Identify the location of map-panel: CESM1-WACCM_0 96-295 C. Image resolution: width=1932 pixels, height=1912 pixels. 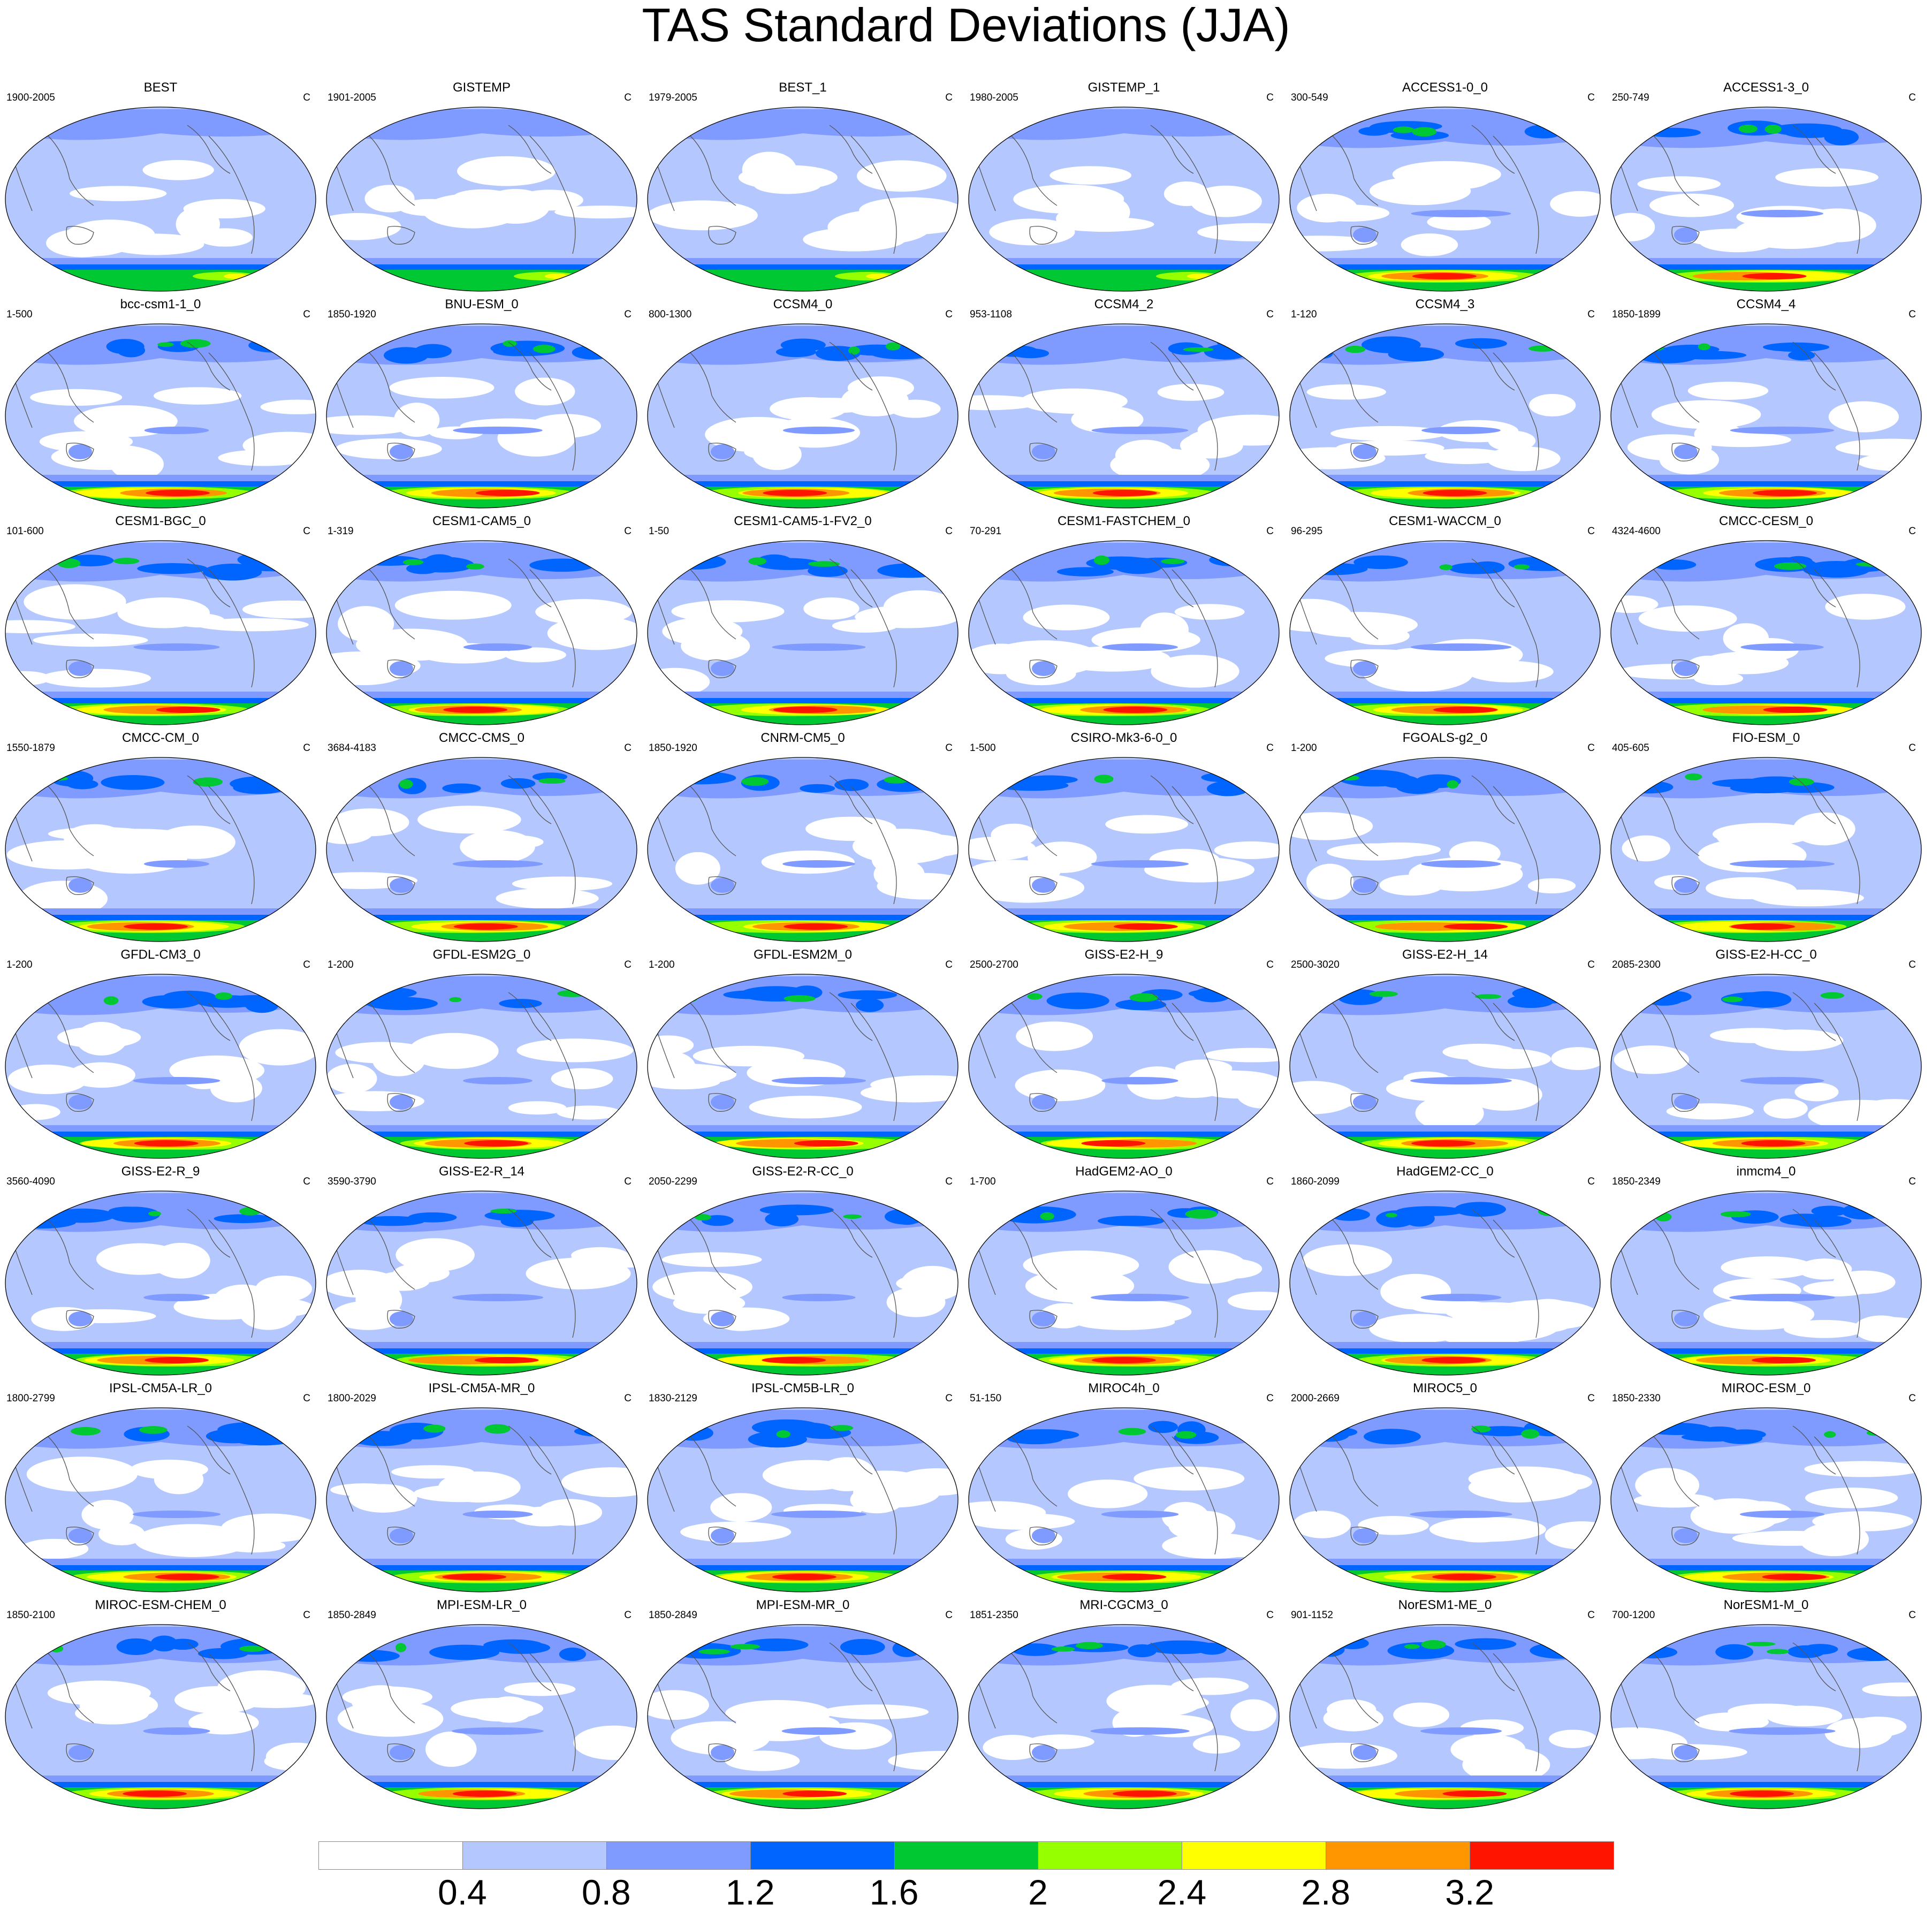
(1445, 623).